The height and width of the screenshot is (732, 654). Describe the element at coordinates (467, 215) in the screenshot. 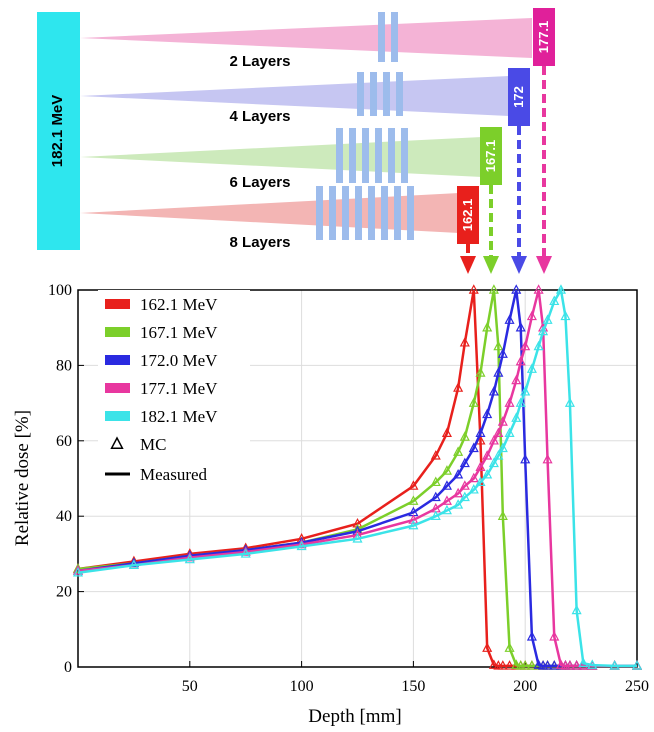

I see `energy-label: 162.1` at that location.